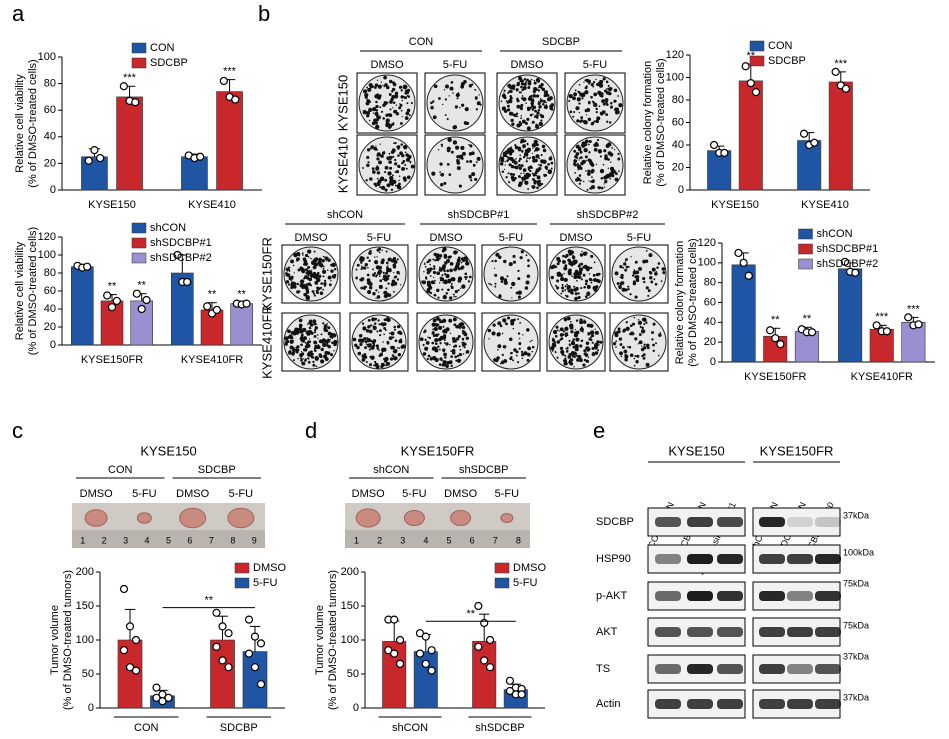 This screenshot has height=739, width=949. Describe the element at coordinates (678, 167) in the screenshot. I see `y-tick-label: 20` at that location.